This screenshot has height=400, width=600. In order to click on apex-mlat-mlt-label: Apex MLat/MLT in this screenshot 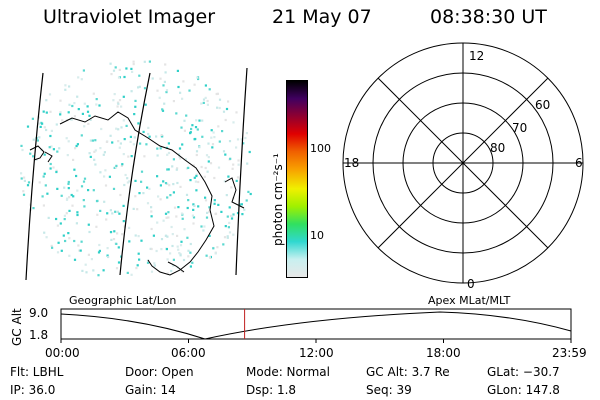, I will do `click(469, 300)`.